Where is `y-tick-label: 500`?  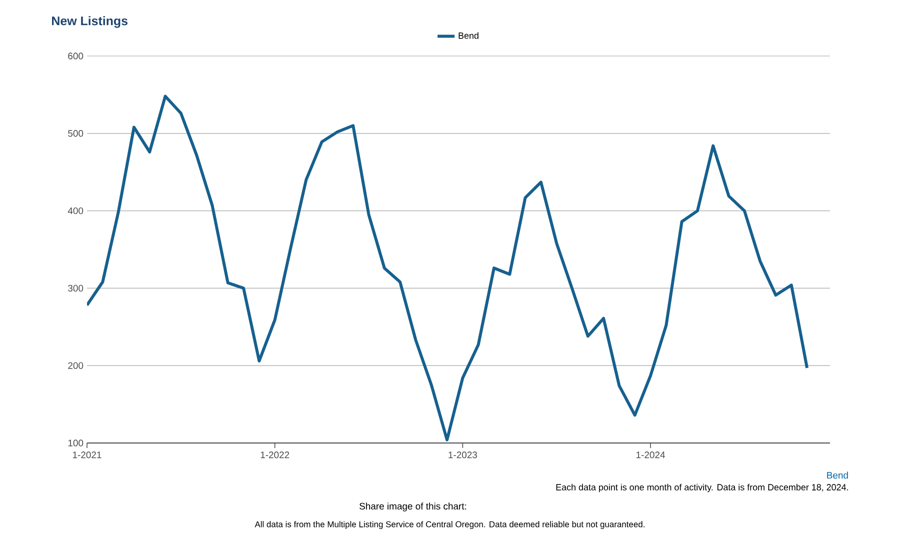 y-tick-label: 500 is located at coordinates (76, 133).